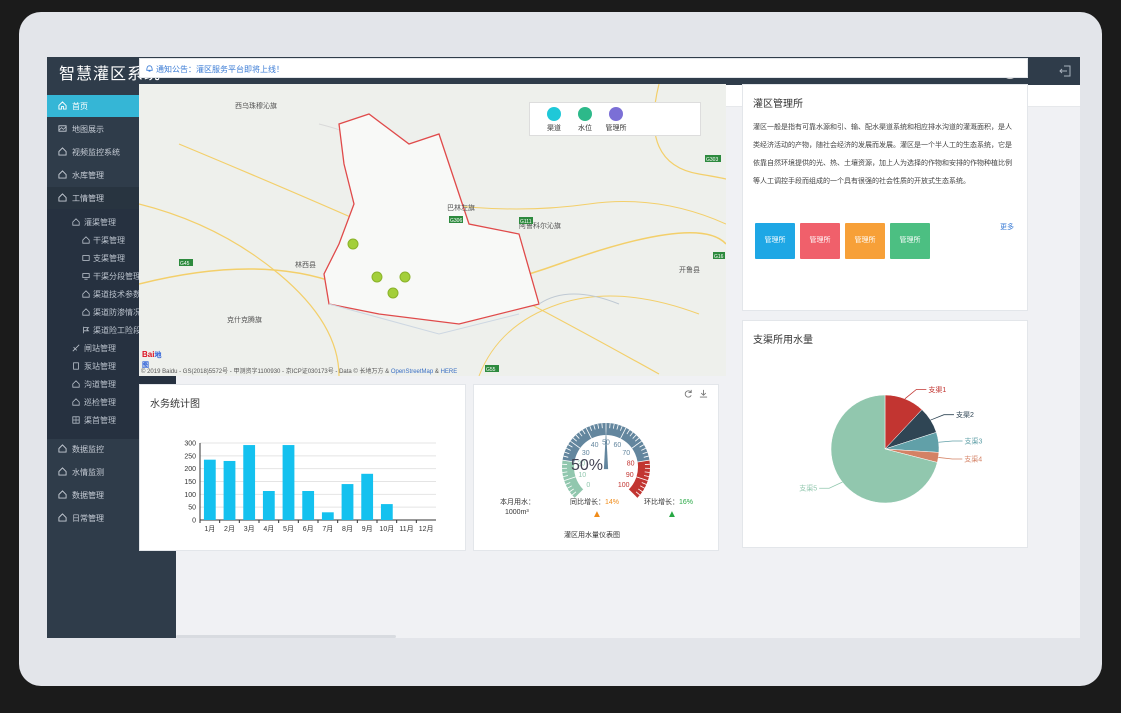 The width and height of the screenshot is (1121, 713). Describe the element at coordinates (426, 529) in the screenshot. I see `x-tick-label: 12月` at that location.